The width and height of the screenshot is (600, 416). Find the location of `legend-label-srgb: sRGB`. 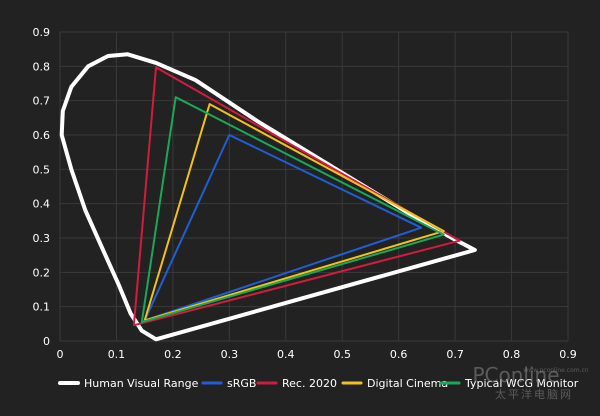

legend-label-srgb: sRGB is located at coordinates (241, 383).